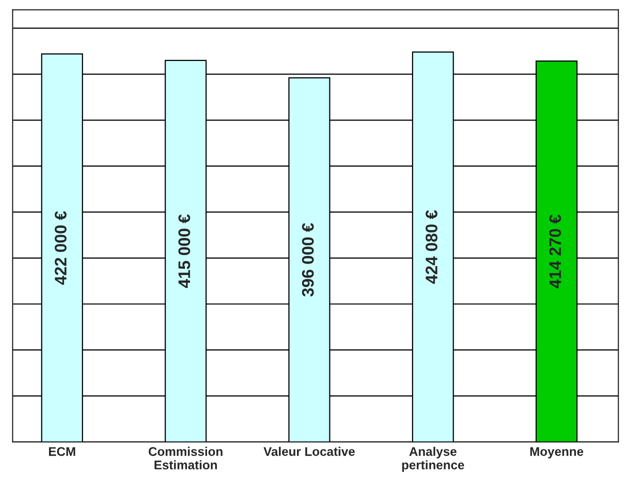 The width and height of the screenshot is (631, 491). I want to click on x-tick-label: ECM, so click(62, 451).